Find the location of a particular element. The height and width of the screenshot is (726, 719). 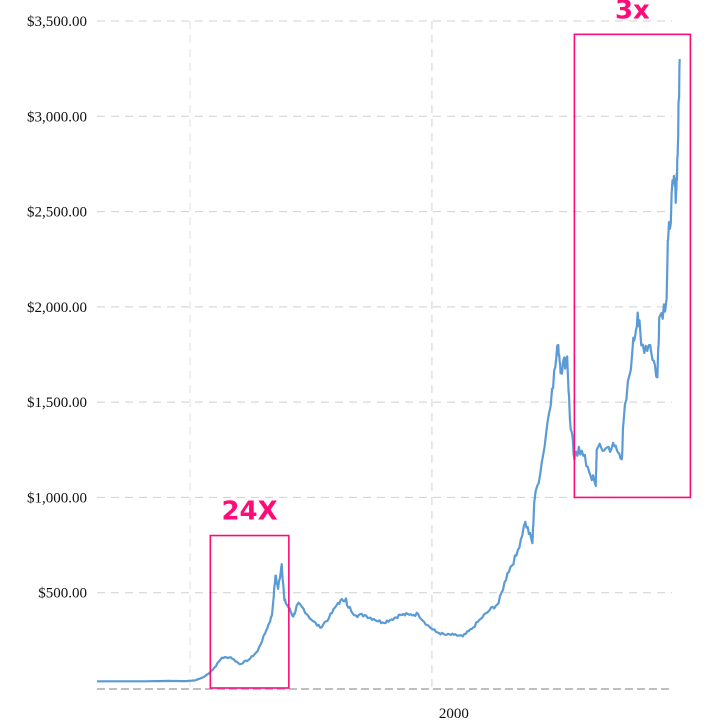

x-axis-tick-labels: 2000 is located at coordinates (454, 714).